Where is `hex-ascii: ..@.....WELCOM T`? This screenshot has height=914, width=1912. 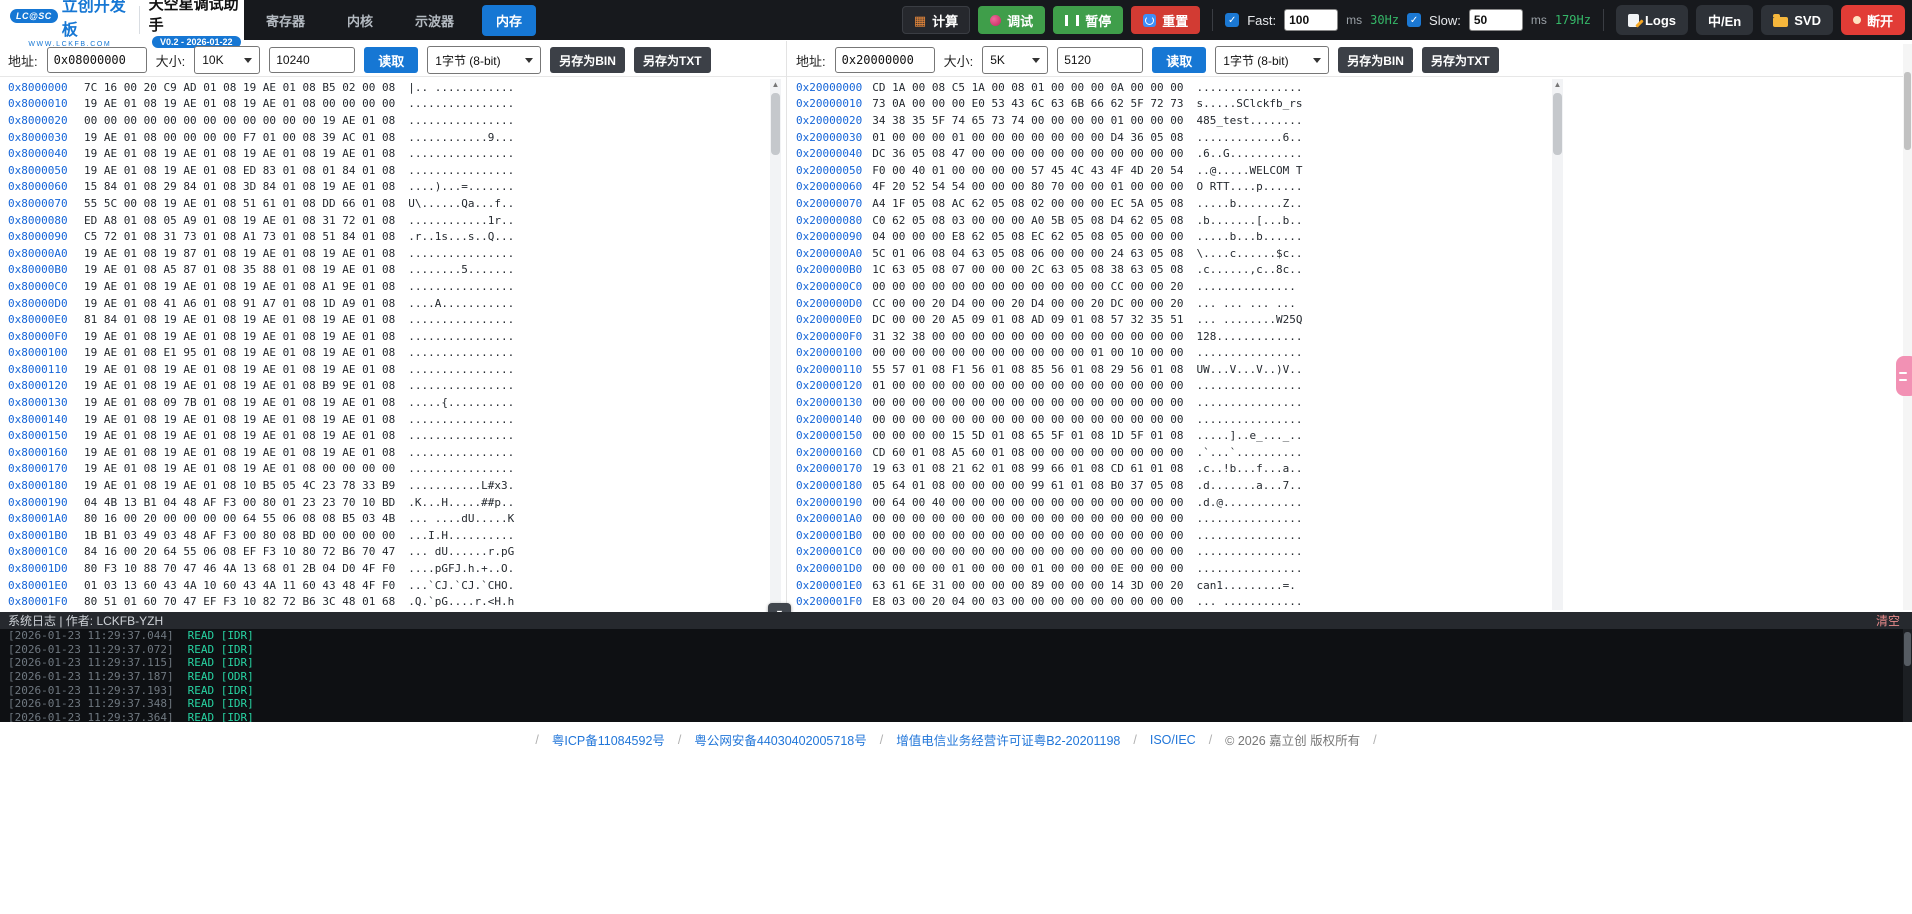
hex-ascii: ..@.....WELCOM T is located at coordinates (1249, 170).